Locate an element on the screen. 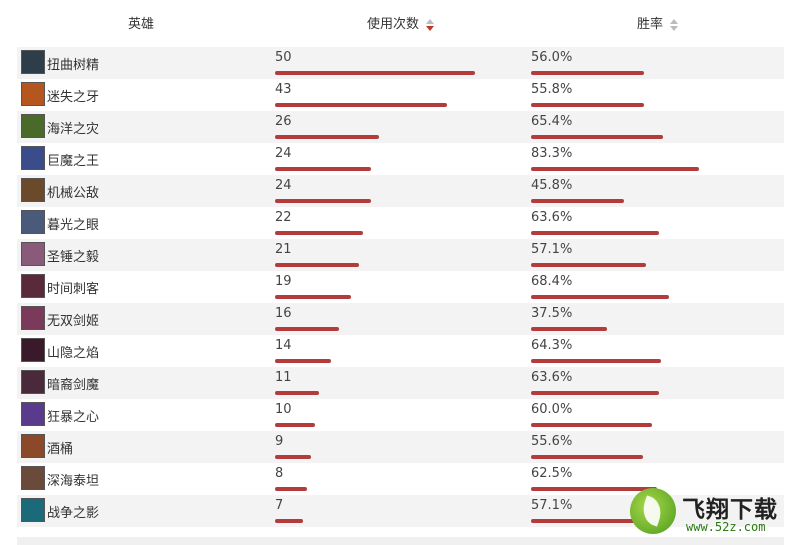 The height and width of the screenshot is (545, 804). usage-column-header: 使用次数 is located at coordinates (401, 22).